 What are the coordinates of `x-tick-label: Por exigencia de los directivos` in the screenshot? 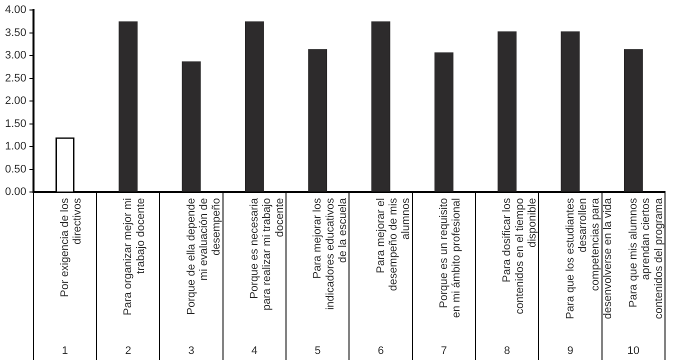 It's located at (71, 248).